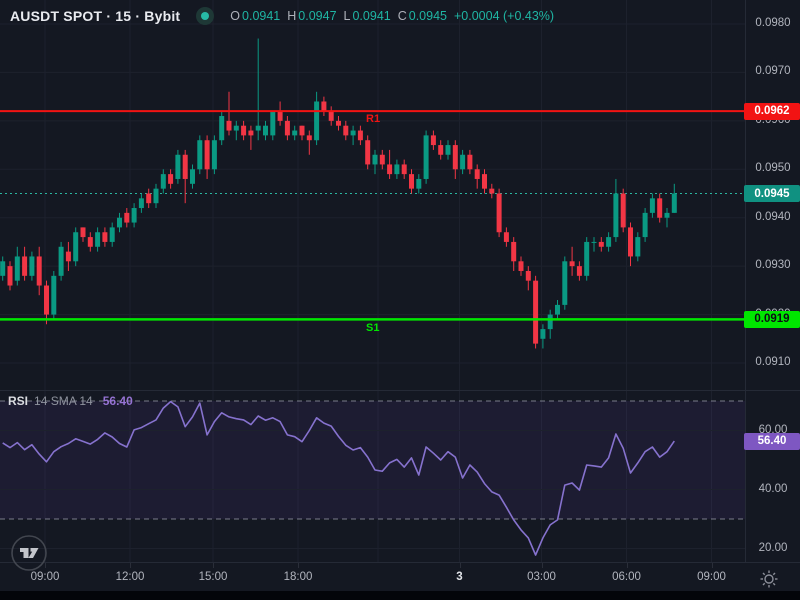 The height and width of the screenshot is (600, 800). Describe the element at coordinates (745, 281) in the screenshot. I see `price-axis-separator` at that location.